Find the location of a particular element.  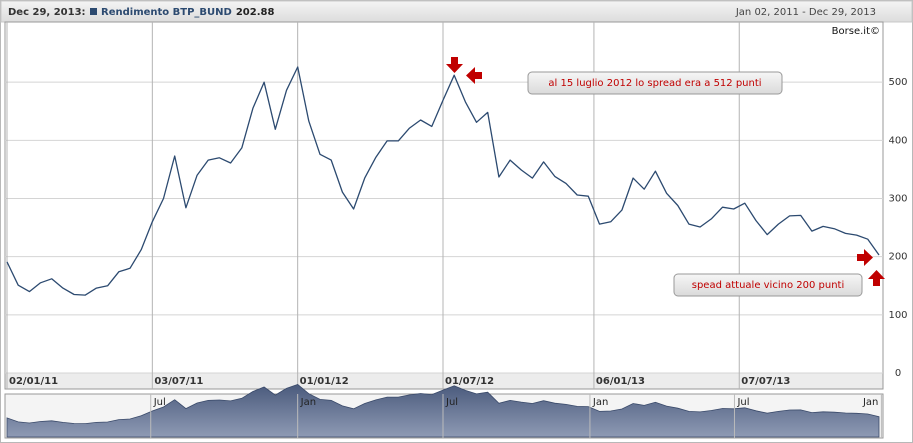

annotation: spead attuale vicino 200 punti is located at coordinates (768, 285).